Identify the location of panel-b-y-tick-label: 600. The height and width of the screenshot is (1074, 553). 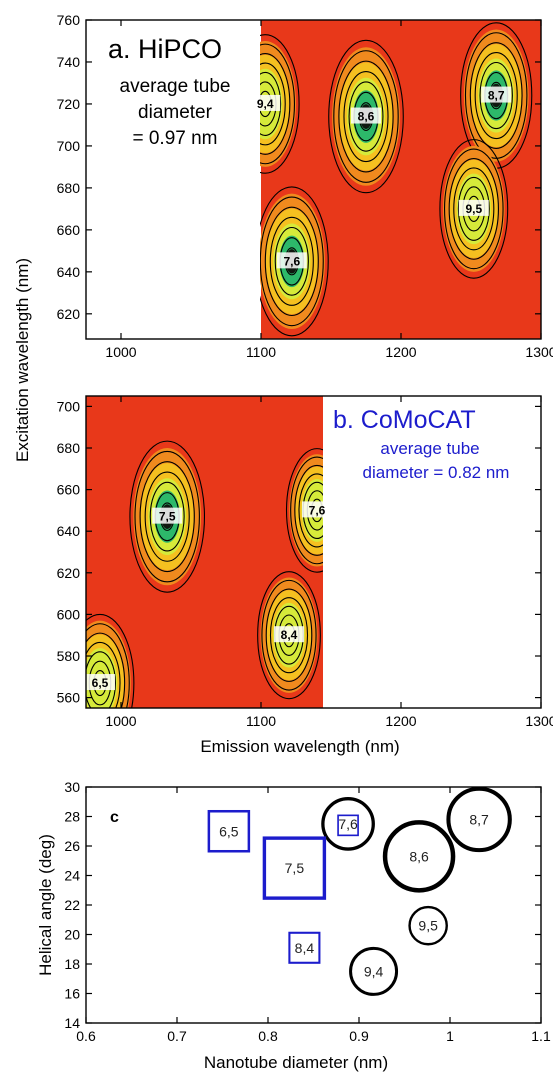
(69, 614).